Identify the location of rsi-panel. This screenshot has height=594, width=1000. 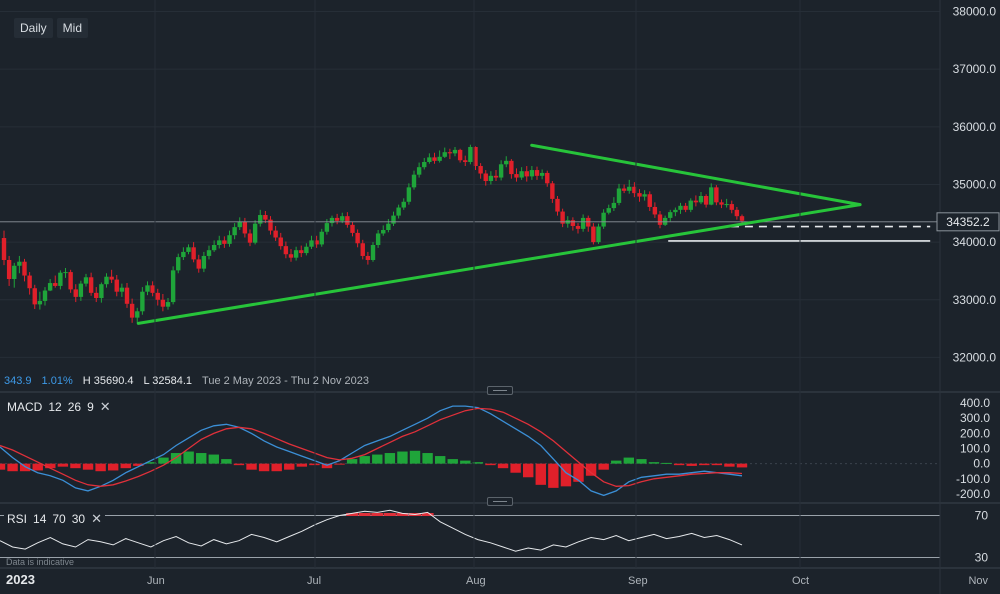
(470, 533).